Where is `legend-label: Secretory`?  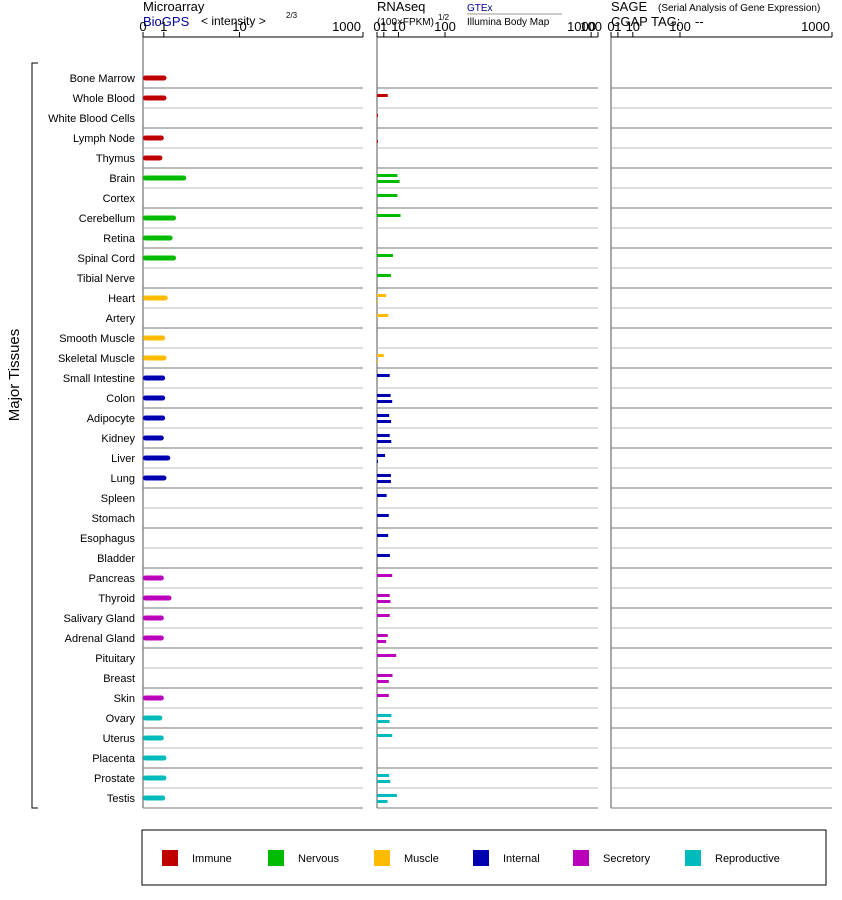 legend-label: Secretory is located at coordinates (627, 859).